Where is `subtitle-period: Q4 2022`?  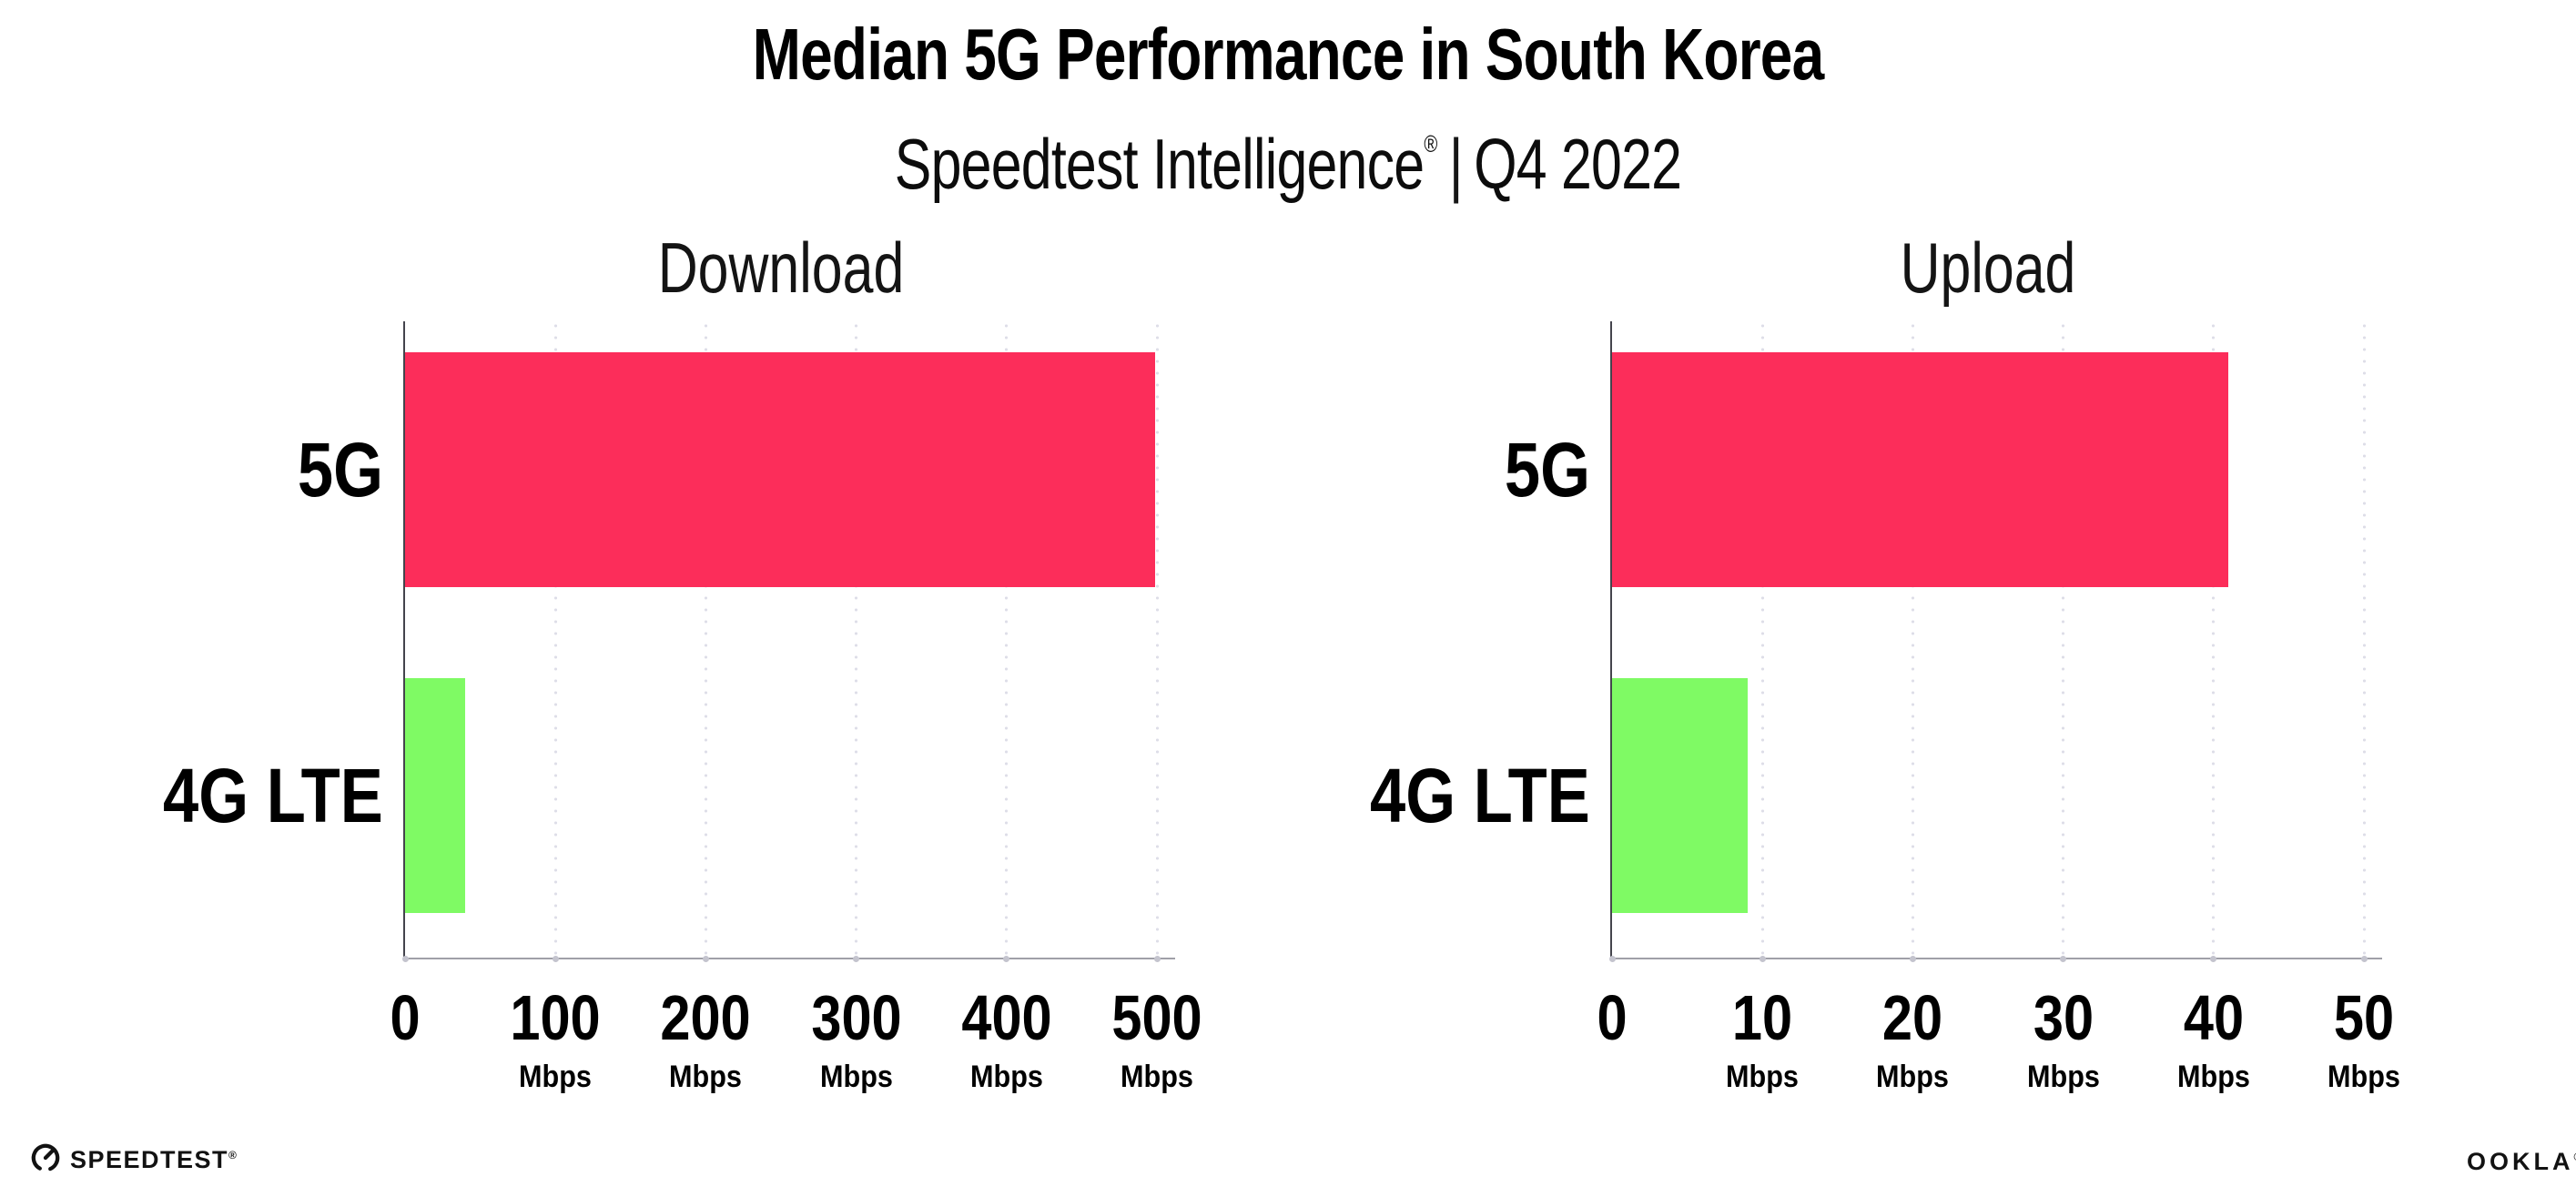
subtitle-period: Q4 2022 is located at coordinates (1578, 164).